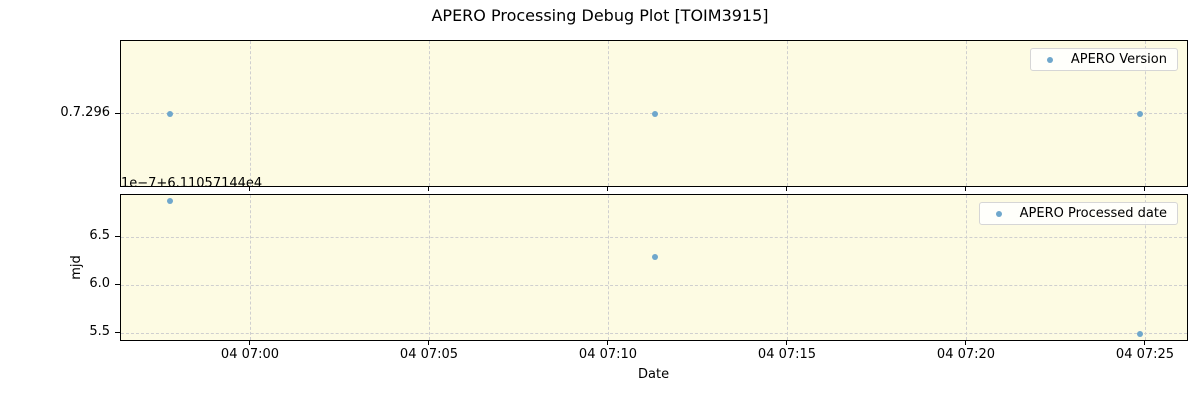 This screenshot has height=400, width=1200. I want to click on xtick-label: 04 07:05, so click(429, 354).